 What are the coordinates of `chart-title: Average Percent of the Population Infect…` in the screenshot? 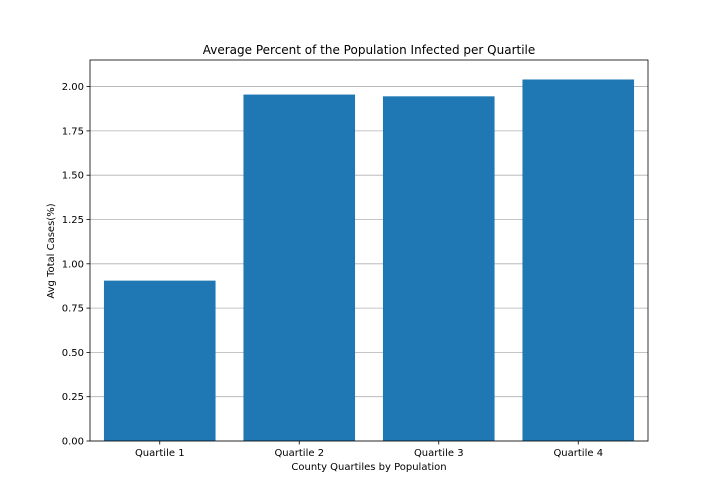 It's located at (369, 50).